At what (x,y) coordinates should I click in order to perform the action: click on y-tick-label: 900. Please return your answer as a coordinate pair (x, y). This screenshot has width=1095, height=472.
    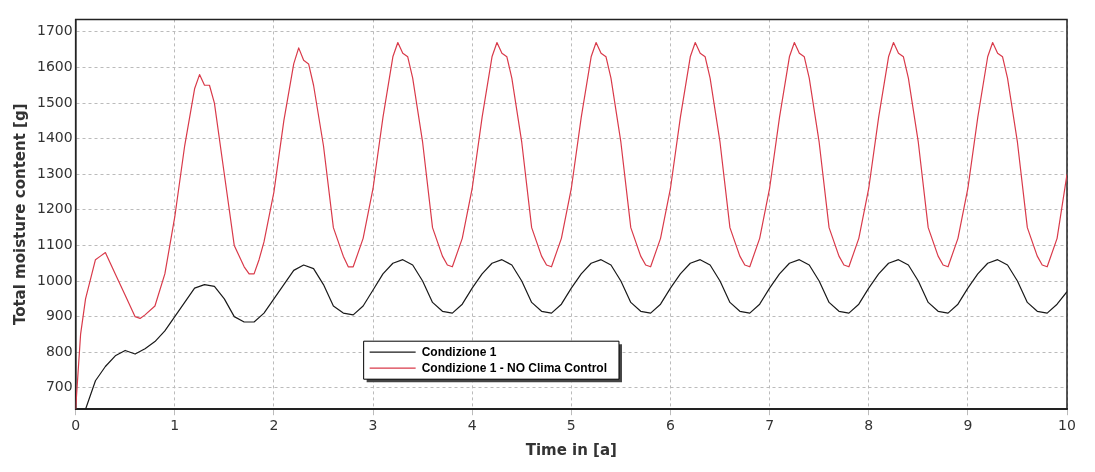
    Looking at the image, I should click on (59, 315).